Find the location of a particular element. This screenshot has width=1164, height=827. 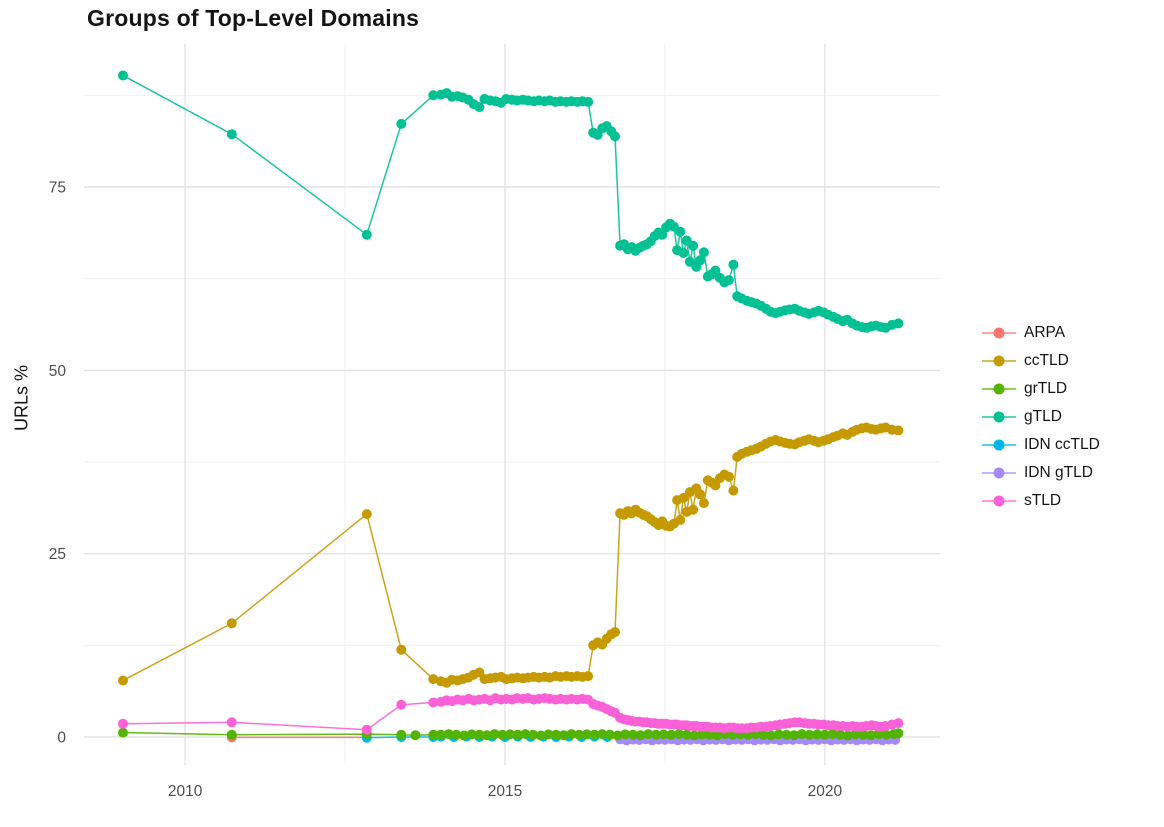

y-tick-label: 25 is located at coordinates (57, 554).